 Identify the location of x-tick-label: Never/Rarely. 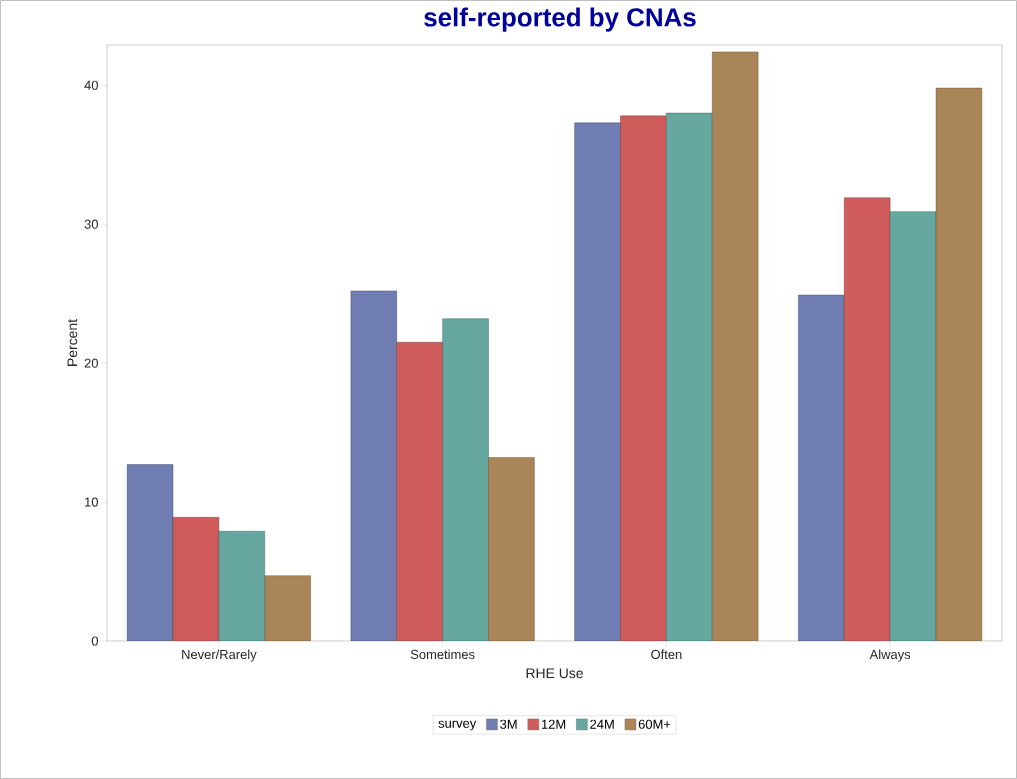
(219, 655).